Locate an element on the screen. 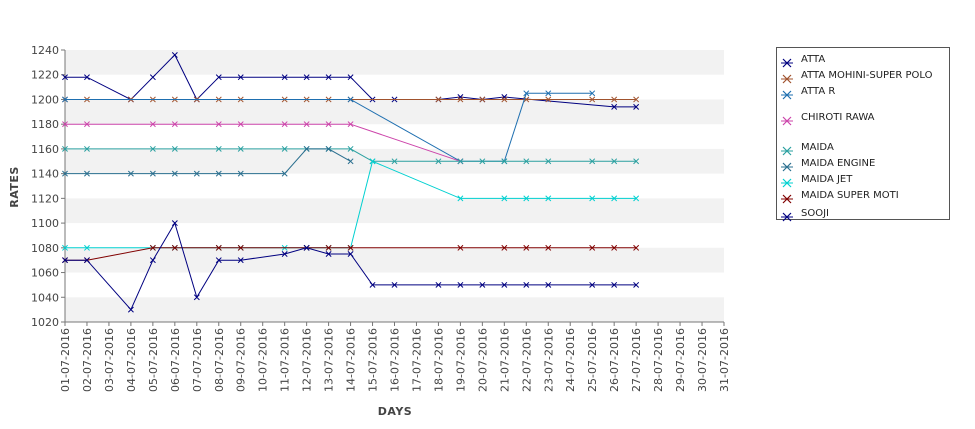  x-tick-label: 04-07-2016 is located at coordinates (131, 360).